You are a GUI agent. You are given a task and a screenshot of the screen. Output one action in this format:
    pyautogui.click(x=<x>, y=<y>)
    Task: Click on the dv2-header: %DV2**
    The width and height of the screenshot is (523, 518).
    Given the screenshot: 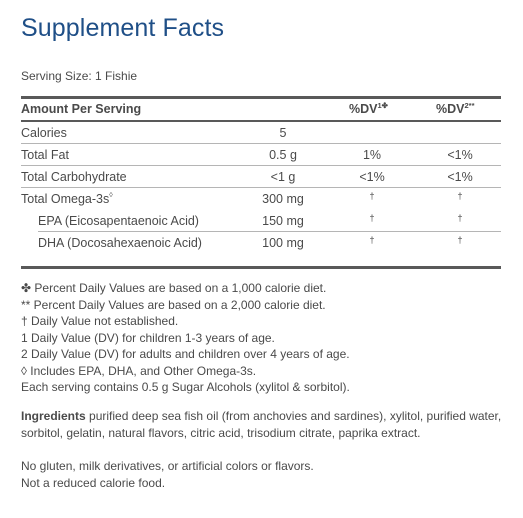 What is the action you would take?
    pyautogui.click(x=455, y=108)
    